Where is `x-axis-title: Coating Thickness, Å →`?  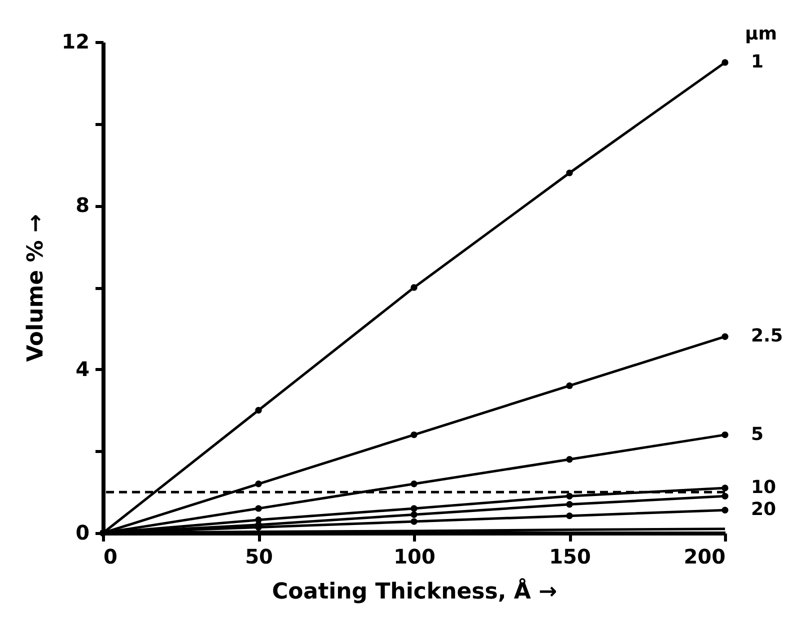 x-axis-title: Coating Thickness, Å → is located at coordinates (415, 591).